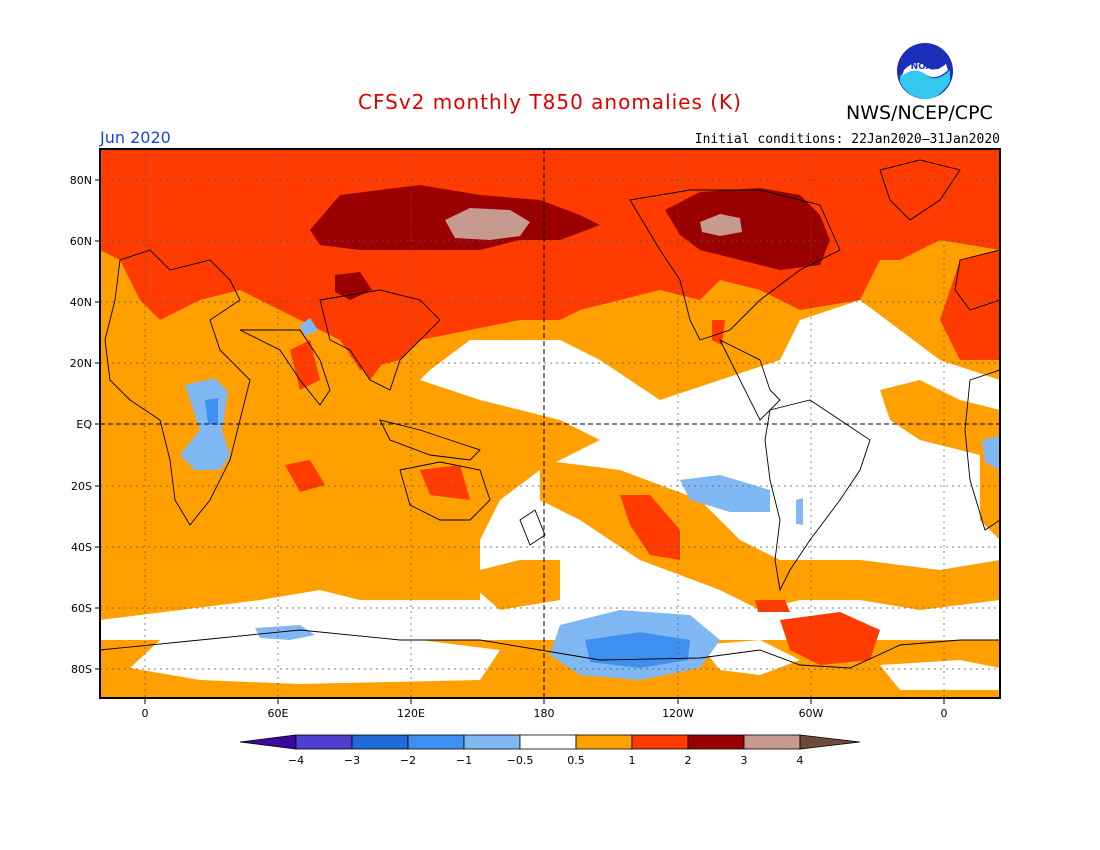  I want to click on colorbar-arrow-low, so click(268, 742).